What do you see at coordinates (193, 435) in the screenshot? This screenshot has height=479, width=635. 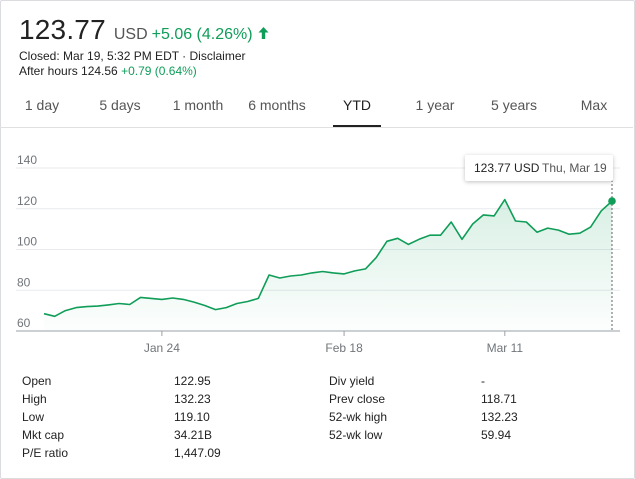 I see `stat-value: 34.21B` at bounding box center [193, 435].